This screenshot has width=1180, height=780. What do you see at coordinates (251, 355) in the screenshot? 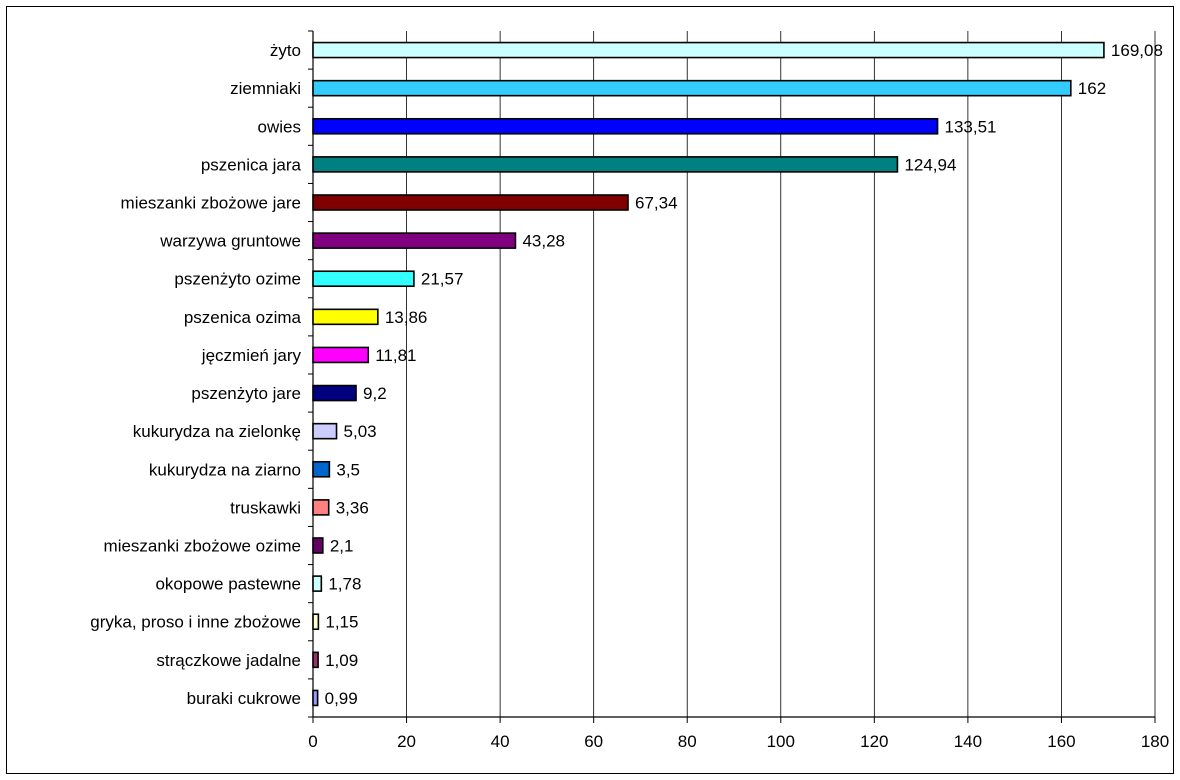
I see `category-label: jęczmień jary` at bounding box center [251, 355].